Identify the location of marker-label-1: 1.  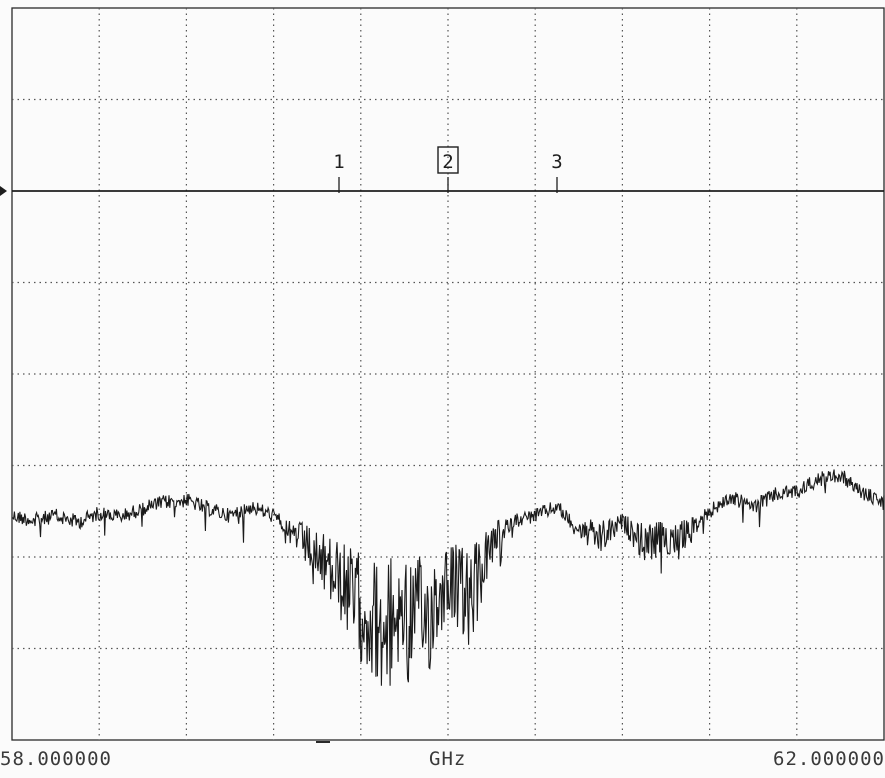
(338, 162).